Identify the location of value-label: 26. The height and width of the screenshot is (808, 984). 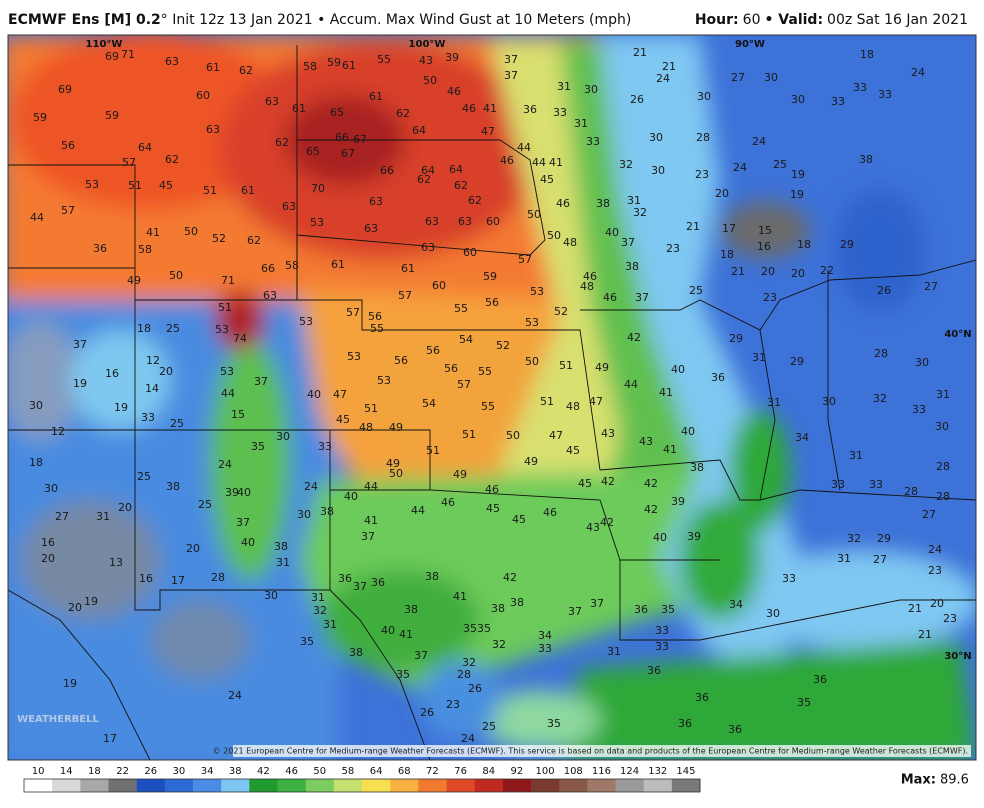
(475, 688).